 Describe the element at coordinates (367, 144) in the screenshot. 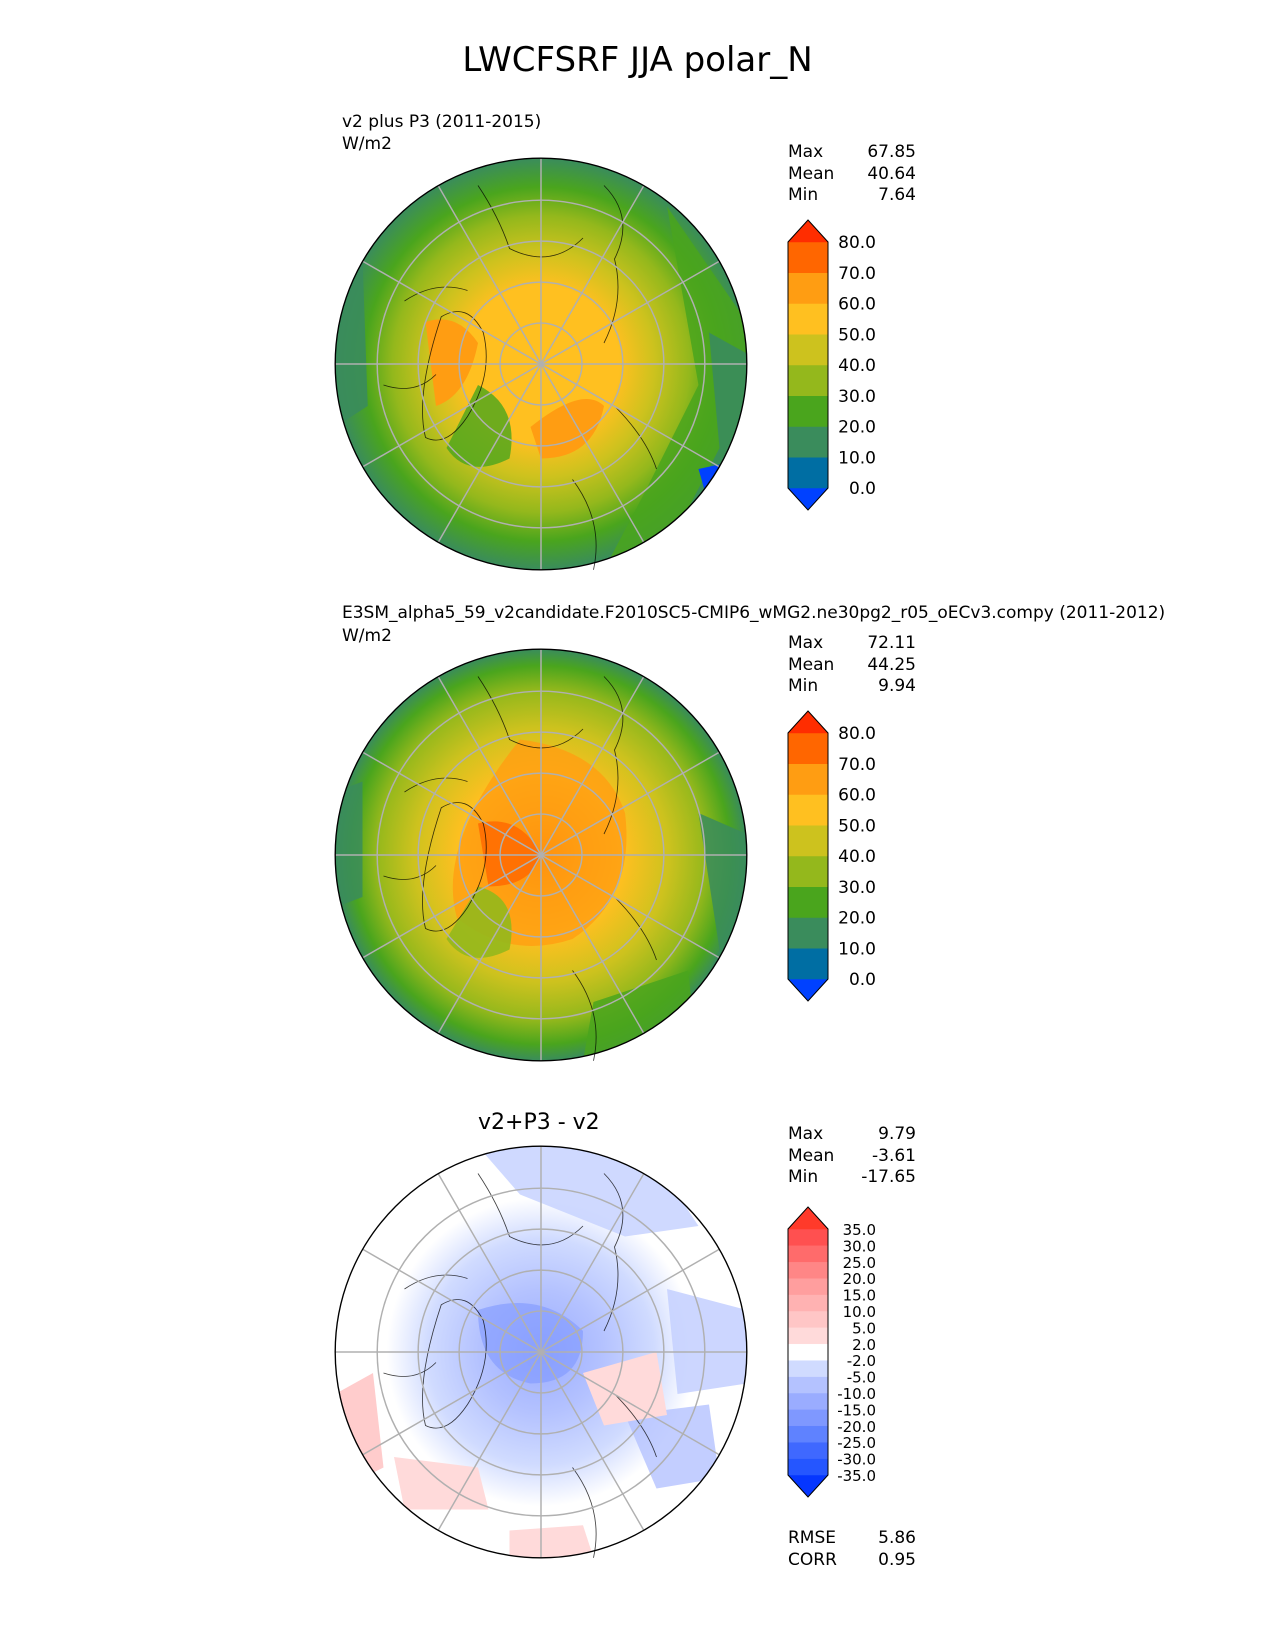

I see `panel-test-units: W/m2` at that location.